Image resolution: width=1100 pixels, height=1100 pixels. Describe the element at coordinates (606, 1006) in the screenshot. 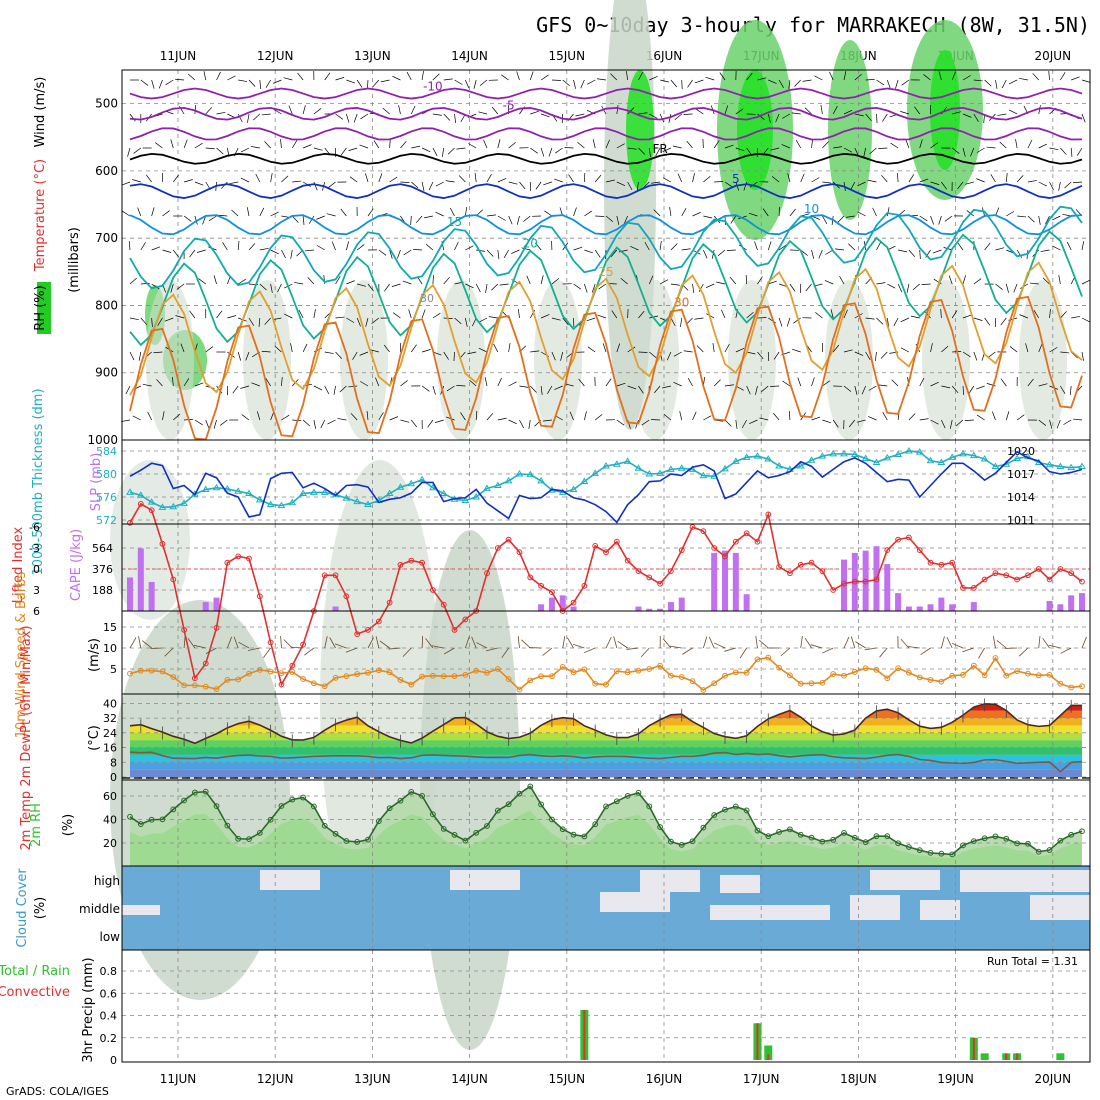

I see `precip-frame` at that location.